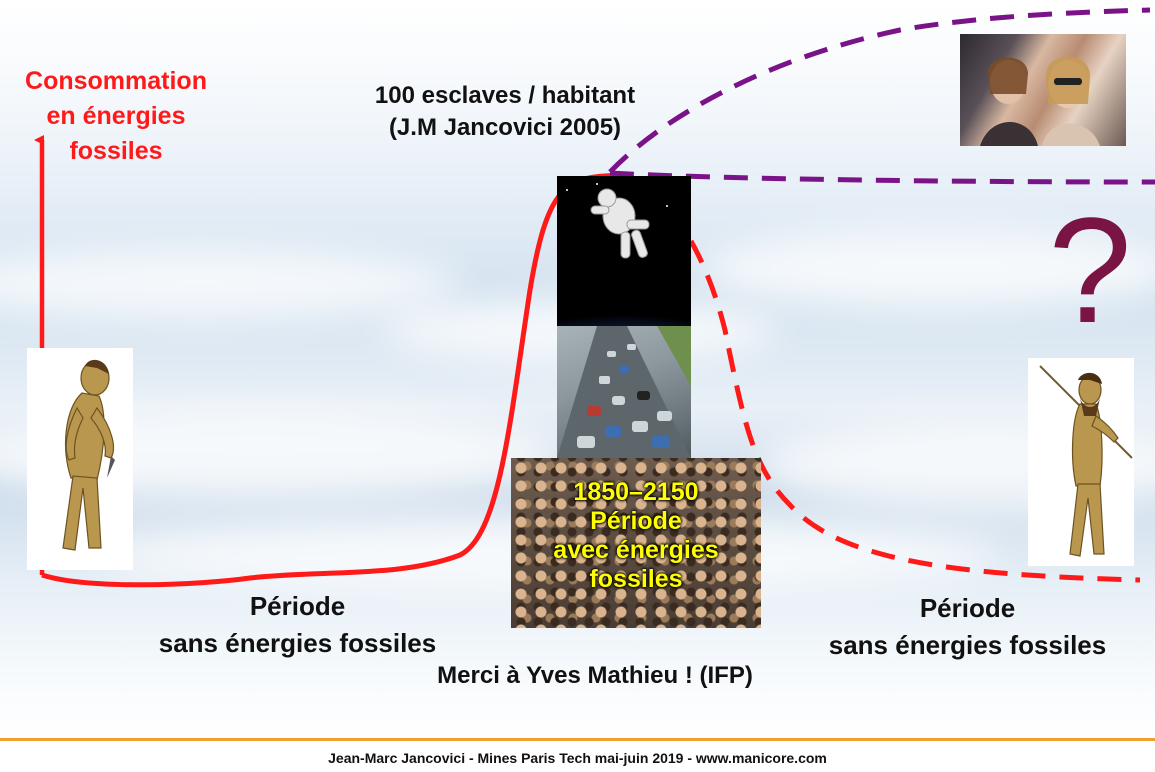 The width and height of the screenshot is (1155, 772). What do you see at coordinates (297, 625) in the screenshot?
I see `left-period-label: Période sans énergies fossiles` at bounding box center [297, 625].